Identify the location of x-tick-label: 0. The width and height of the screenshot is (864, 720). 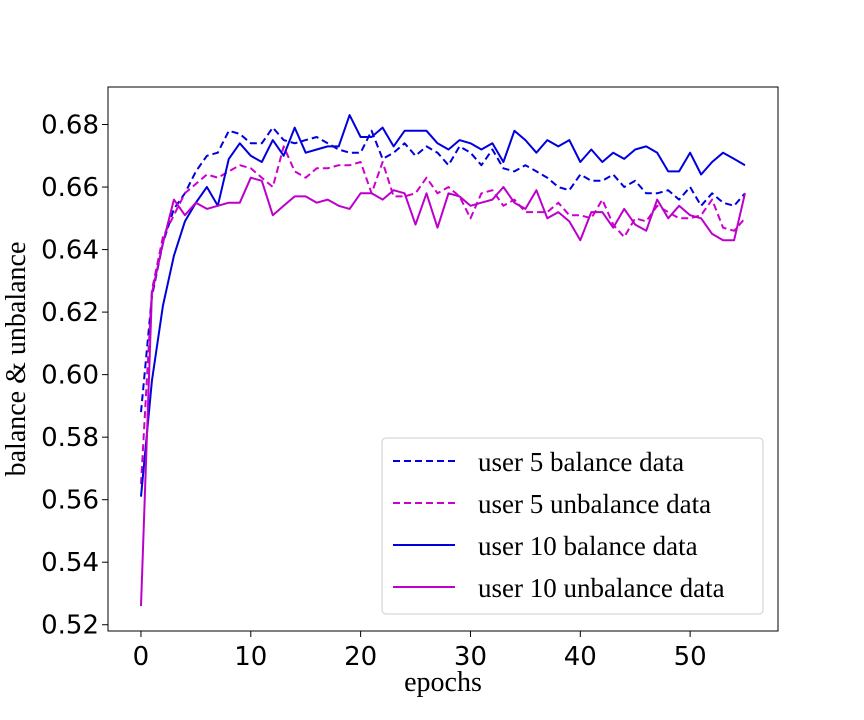
(141, 657).